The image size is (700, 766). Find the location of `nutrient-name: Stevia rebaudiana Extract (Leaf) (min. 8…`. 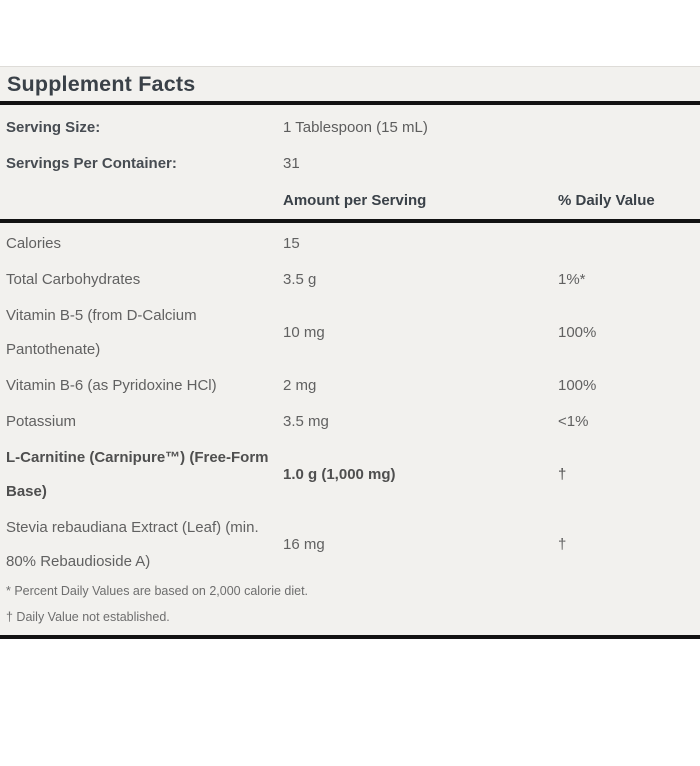

nutrient-name: Stevia rebaudiana Extract (Leaf) (min. 8… is located at coordinates (132, 544).